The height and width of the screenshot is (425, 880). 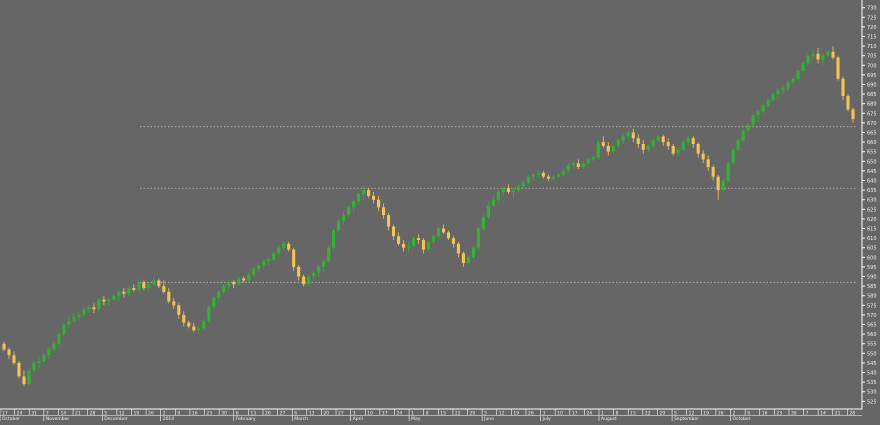 I want to click on x-day-label: 3, so click(x=354, y=414).